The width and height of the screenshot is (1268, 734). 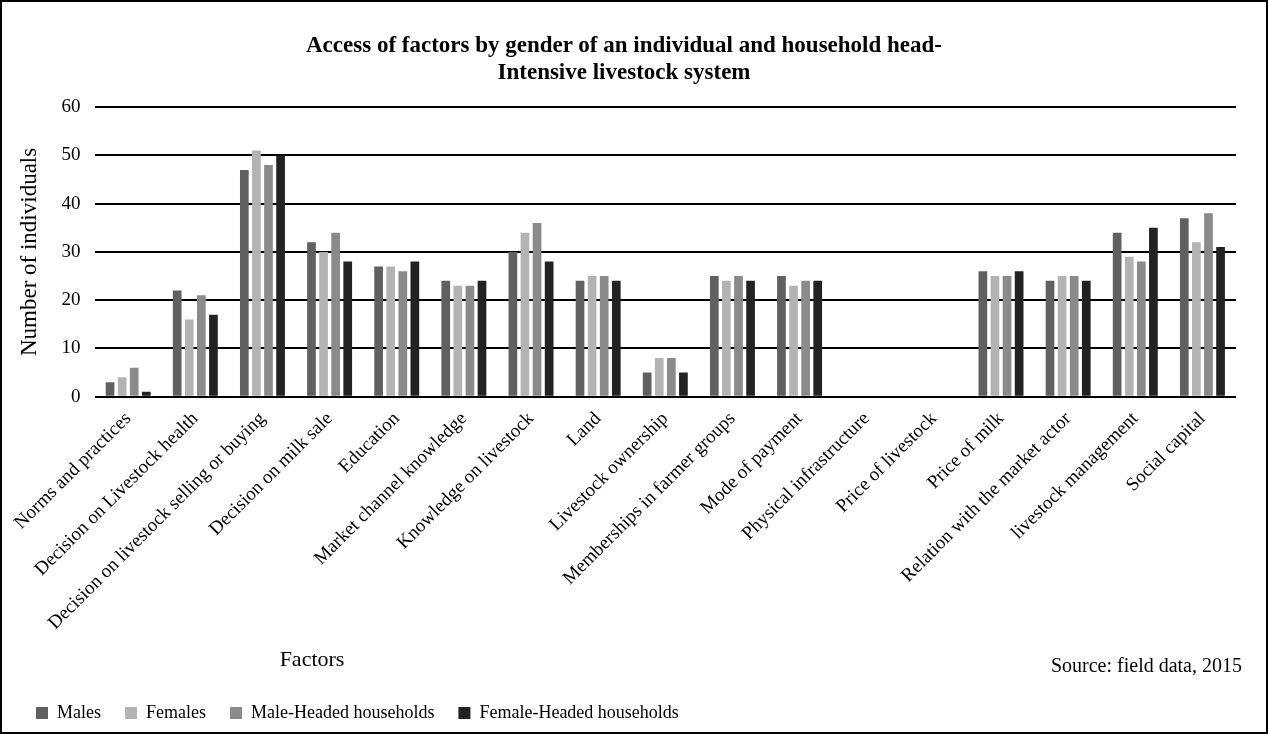 I want to click on y-tick-label: 0, so click(x=76, y=395).